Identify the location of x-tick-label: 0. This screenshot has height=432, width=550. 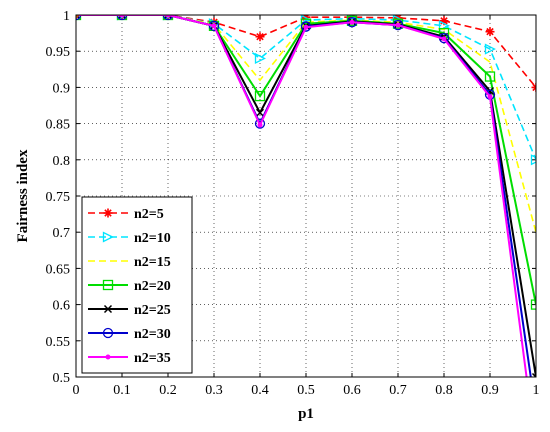
(76, 390).